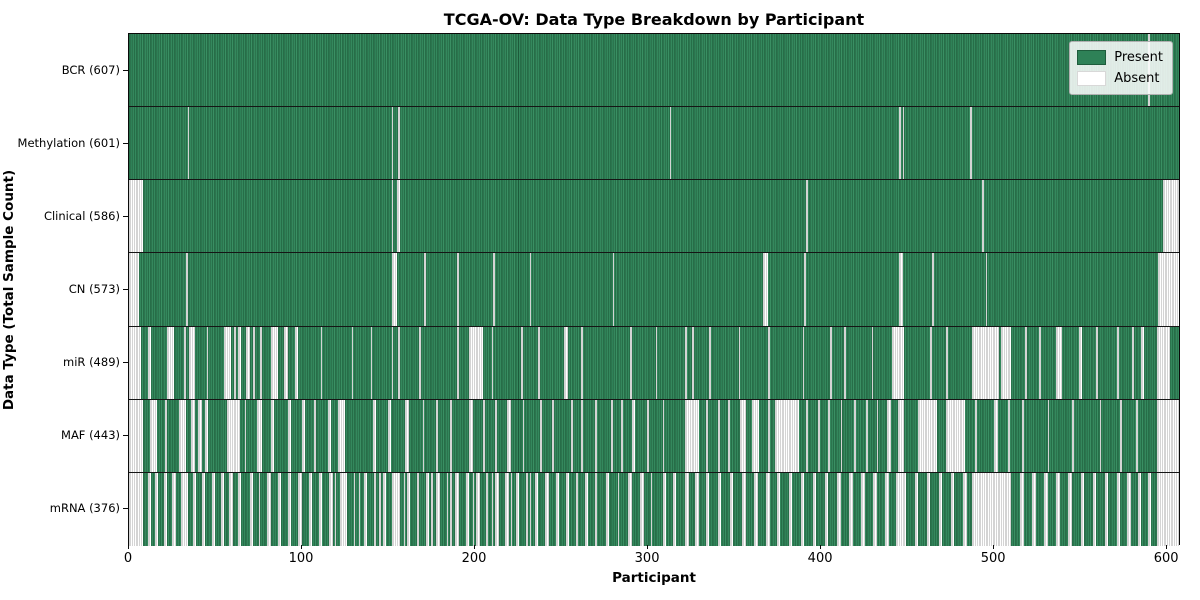 This screenshot has height=600, width=1200. I want to click on heatmap-row-clinical, so click(654, 217).